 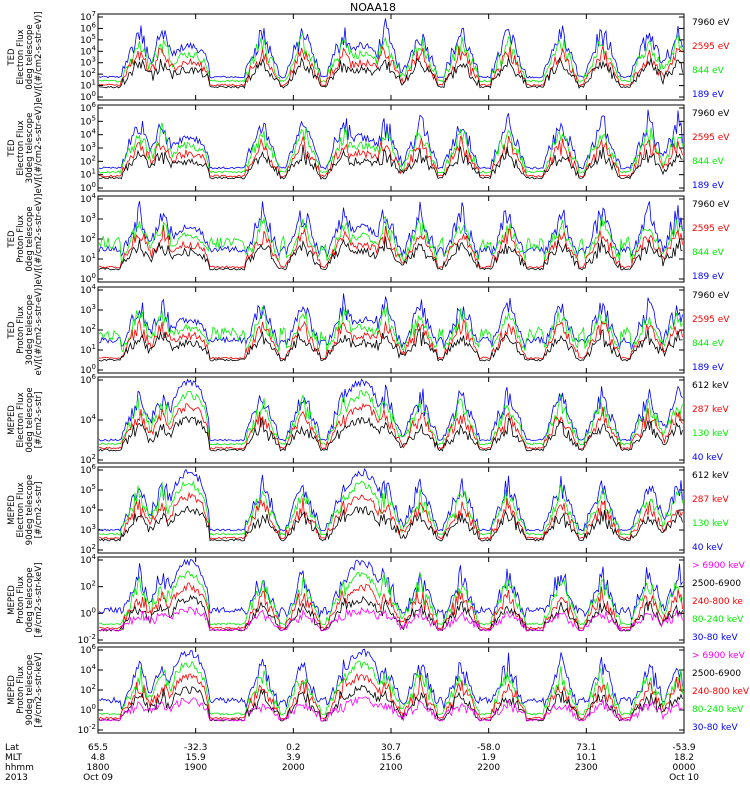 I want to click on x-tick-lat: 30.7, so click(x=391, y=748).